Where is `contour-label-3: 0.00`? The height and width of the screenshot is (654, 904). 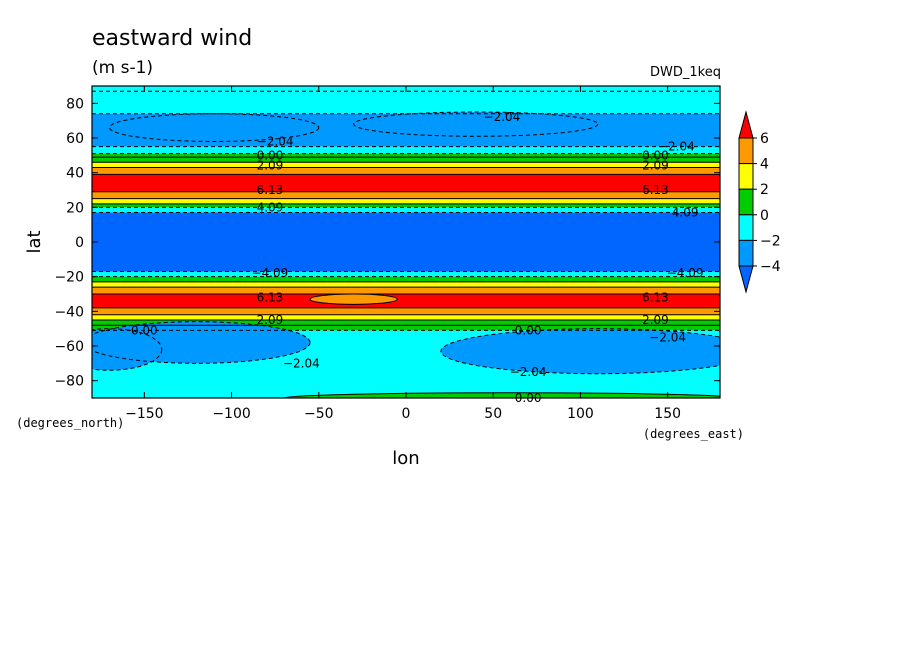 contour-label-3: 0.00 is located at coordinates (270, 155).